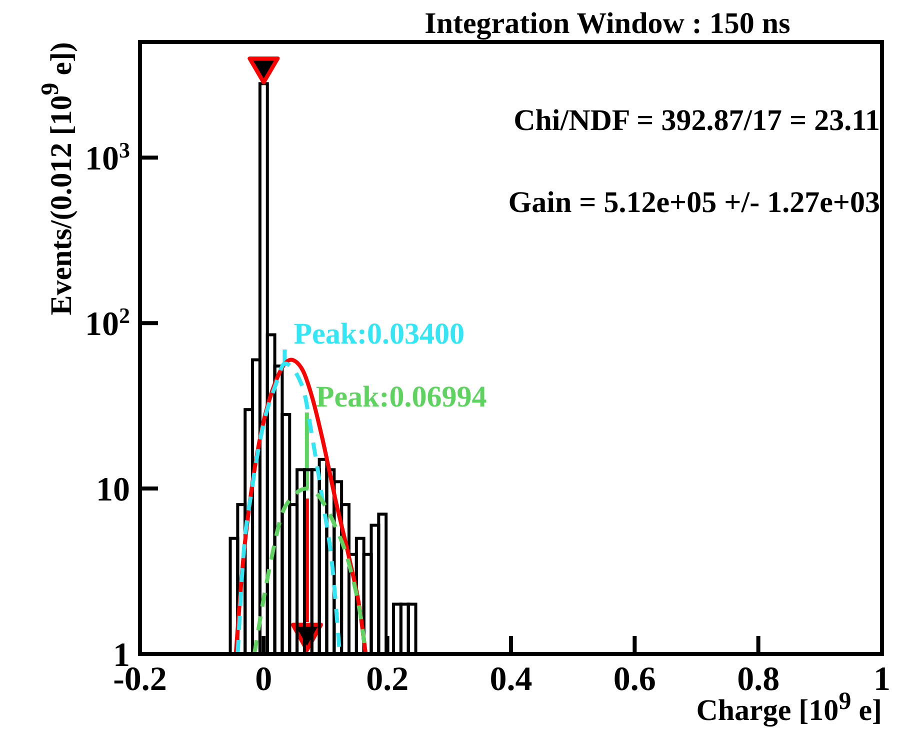 Image resolution: width=902 pixels, height=737 pixels. Describe the element at coordinates (379, 333) in the screenshot. I see `annotation: Peak:0.03400` at that location.